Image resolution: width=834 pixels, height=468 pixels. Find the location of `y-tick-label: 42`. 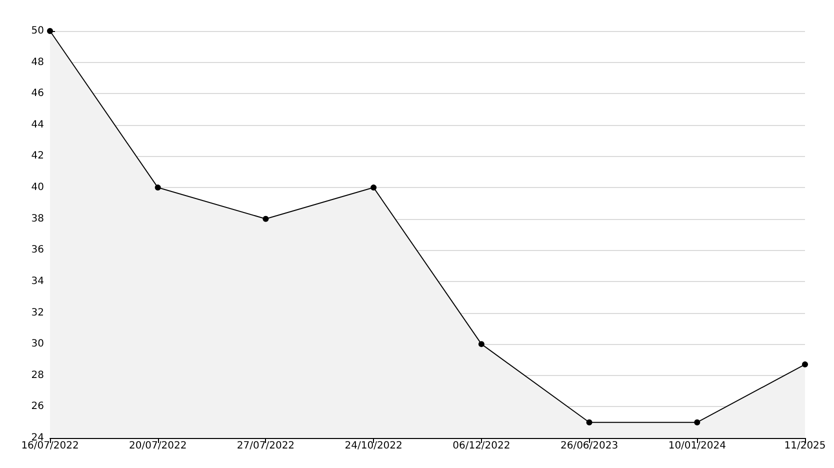

y-tick-label: 42 is located at coordinates (37, 156).